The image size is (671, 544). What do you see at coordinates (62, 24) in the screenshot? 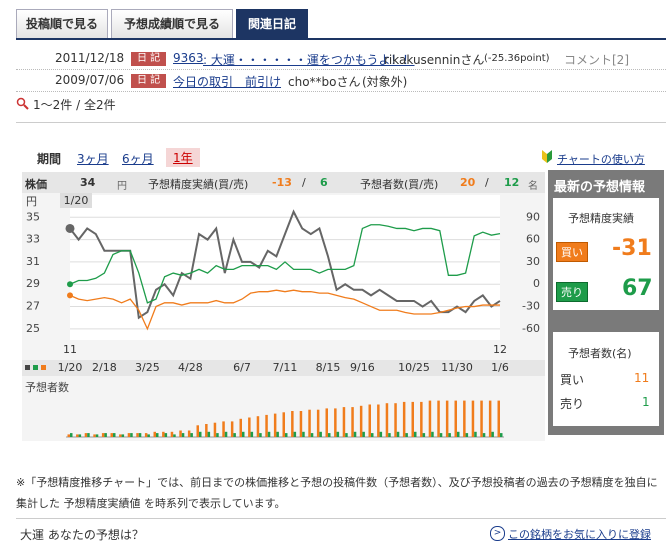
I see `tab: 投稿順で見る` at bounding box center [62, 24].